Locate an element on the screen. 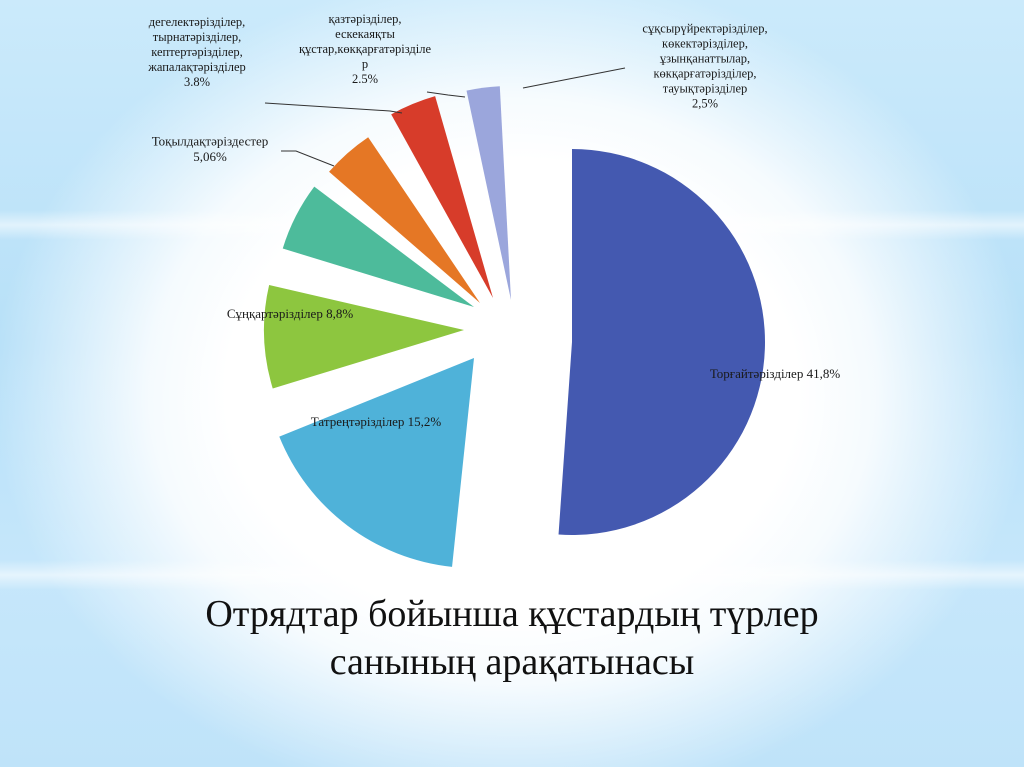 The image size is (1024, 767). slice-label-line: тырнатәрізділер, is located at coordinates (197, 37).